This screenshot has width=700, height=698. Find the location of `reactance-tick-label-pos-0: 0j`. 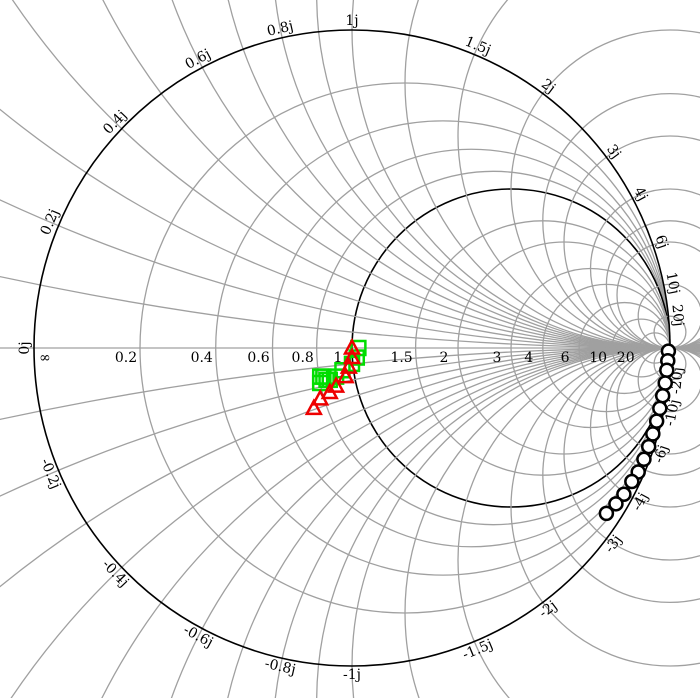

reactance-tick-label-pos-0: 0j is located at coordinates (25, 347).